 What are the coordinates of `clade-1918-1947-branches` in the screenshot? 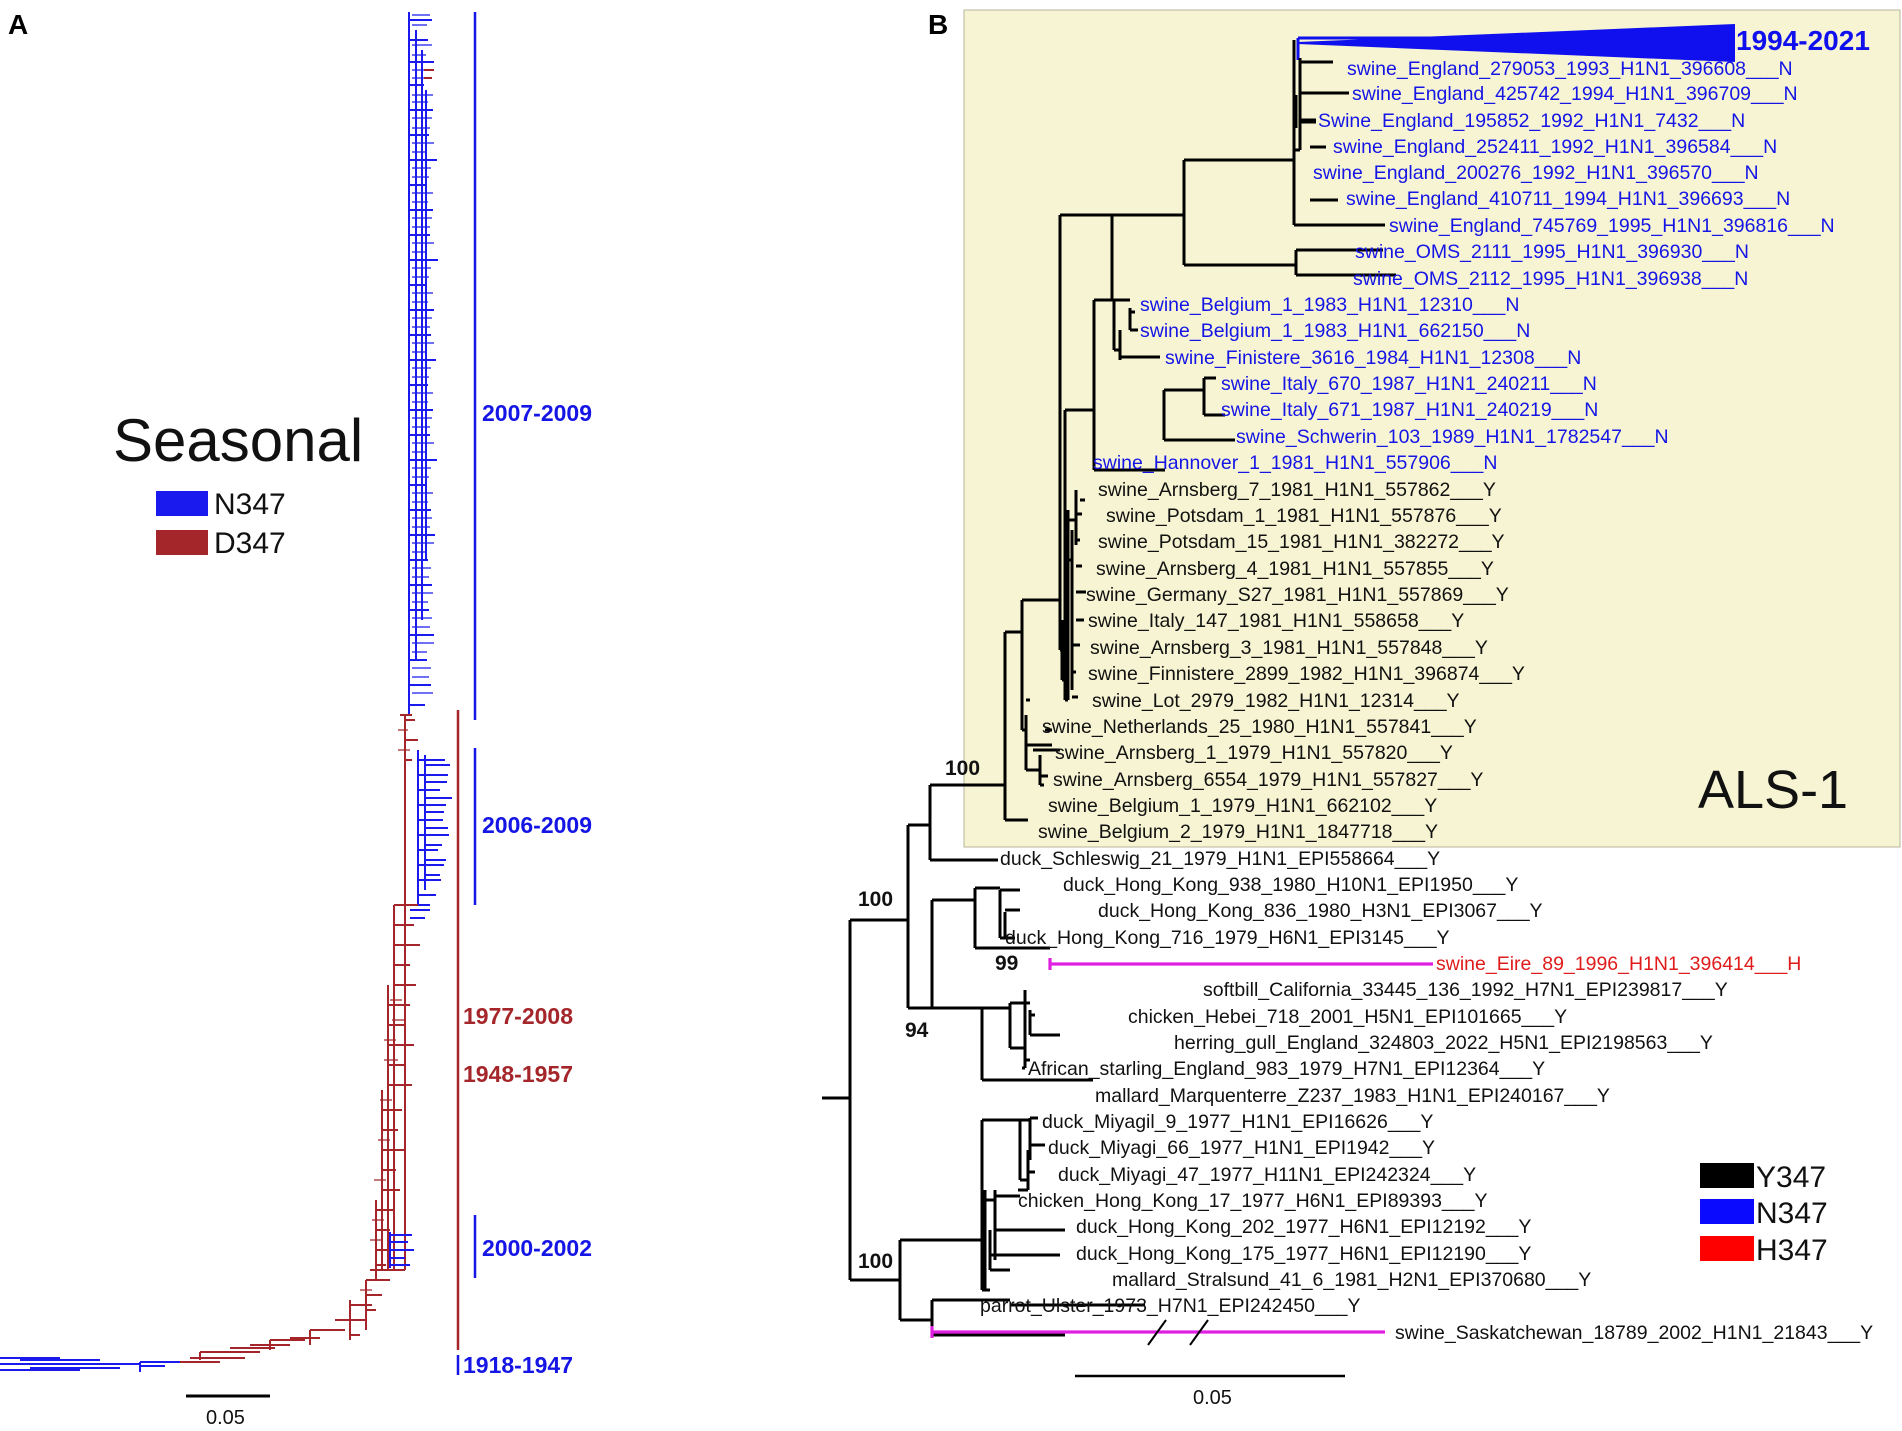 It's located at (90, 1364).